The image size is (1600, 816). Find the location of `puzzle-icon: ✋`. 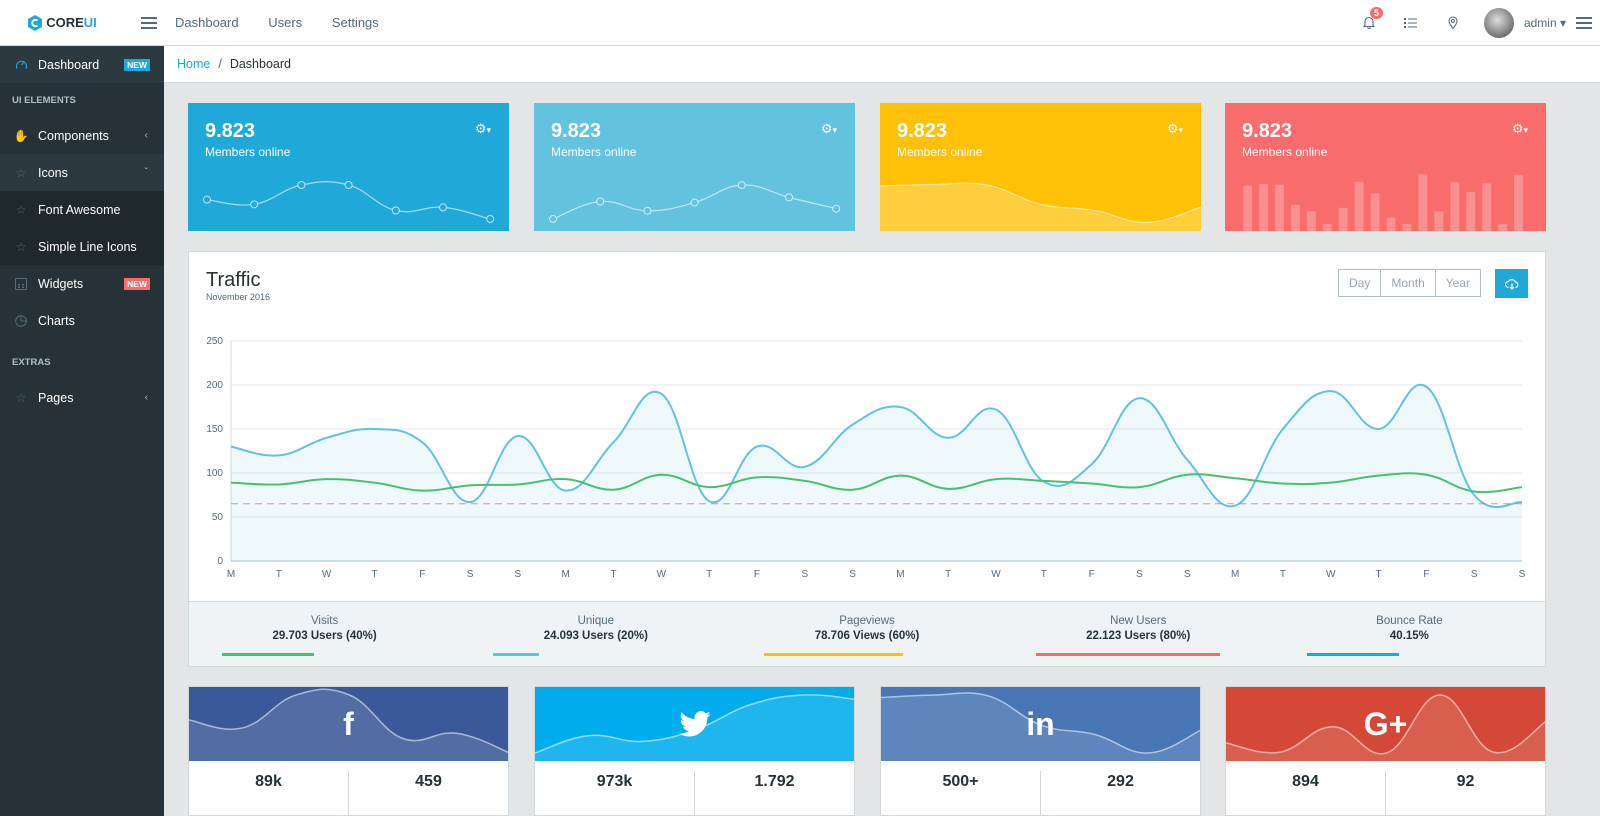

puzzle-icon: ✋ is located at coordinates (21, 135).